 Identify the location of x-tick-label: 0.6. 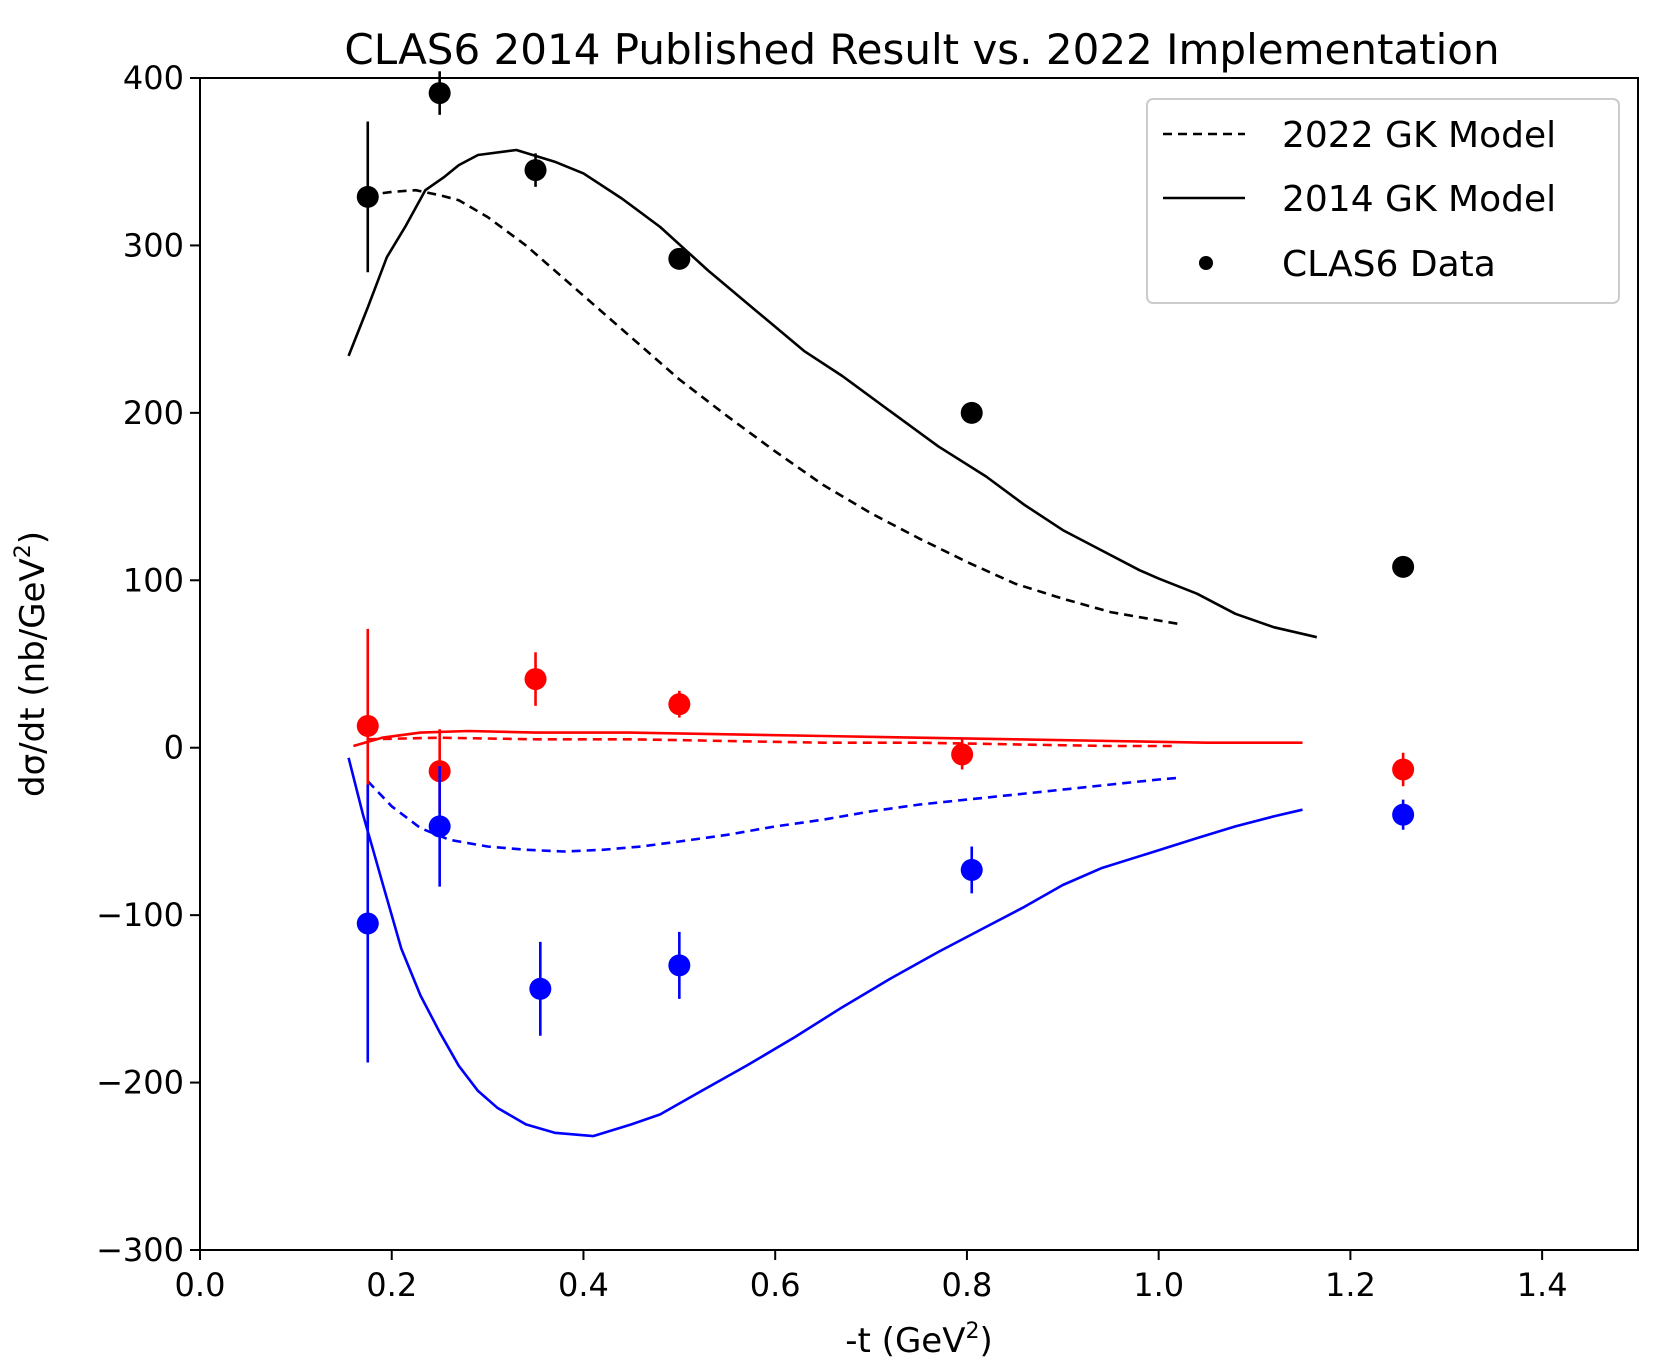
(775, 1285).